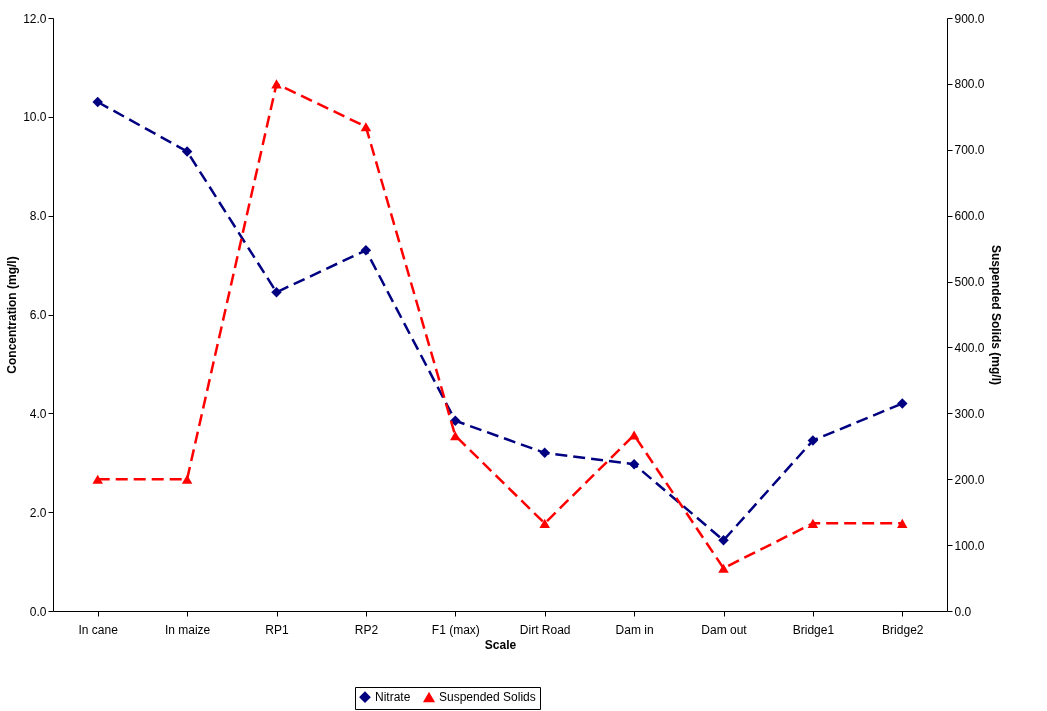 This screenshot has width=1047, height=711. I want to click on y-axis-title: Concentration (mg/l), so click(12, 315).